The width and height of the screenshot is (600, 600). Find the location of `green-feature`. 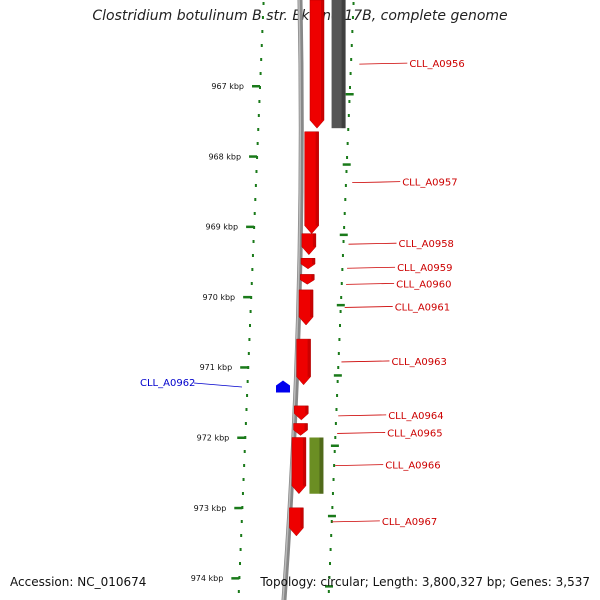

green-feature is located at coordinates (316, 465).